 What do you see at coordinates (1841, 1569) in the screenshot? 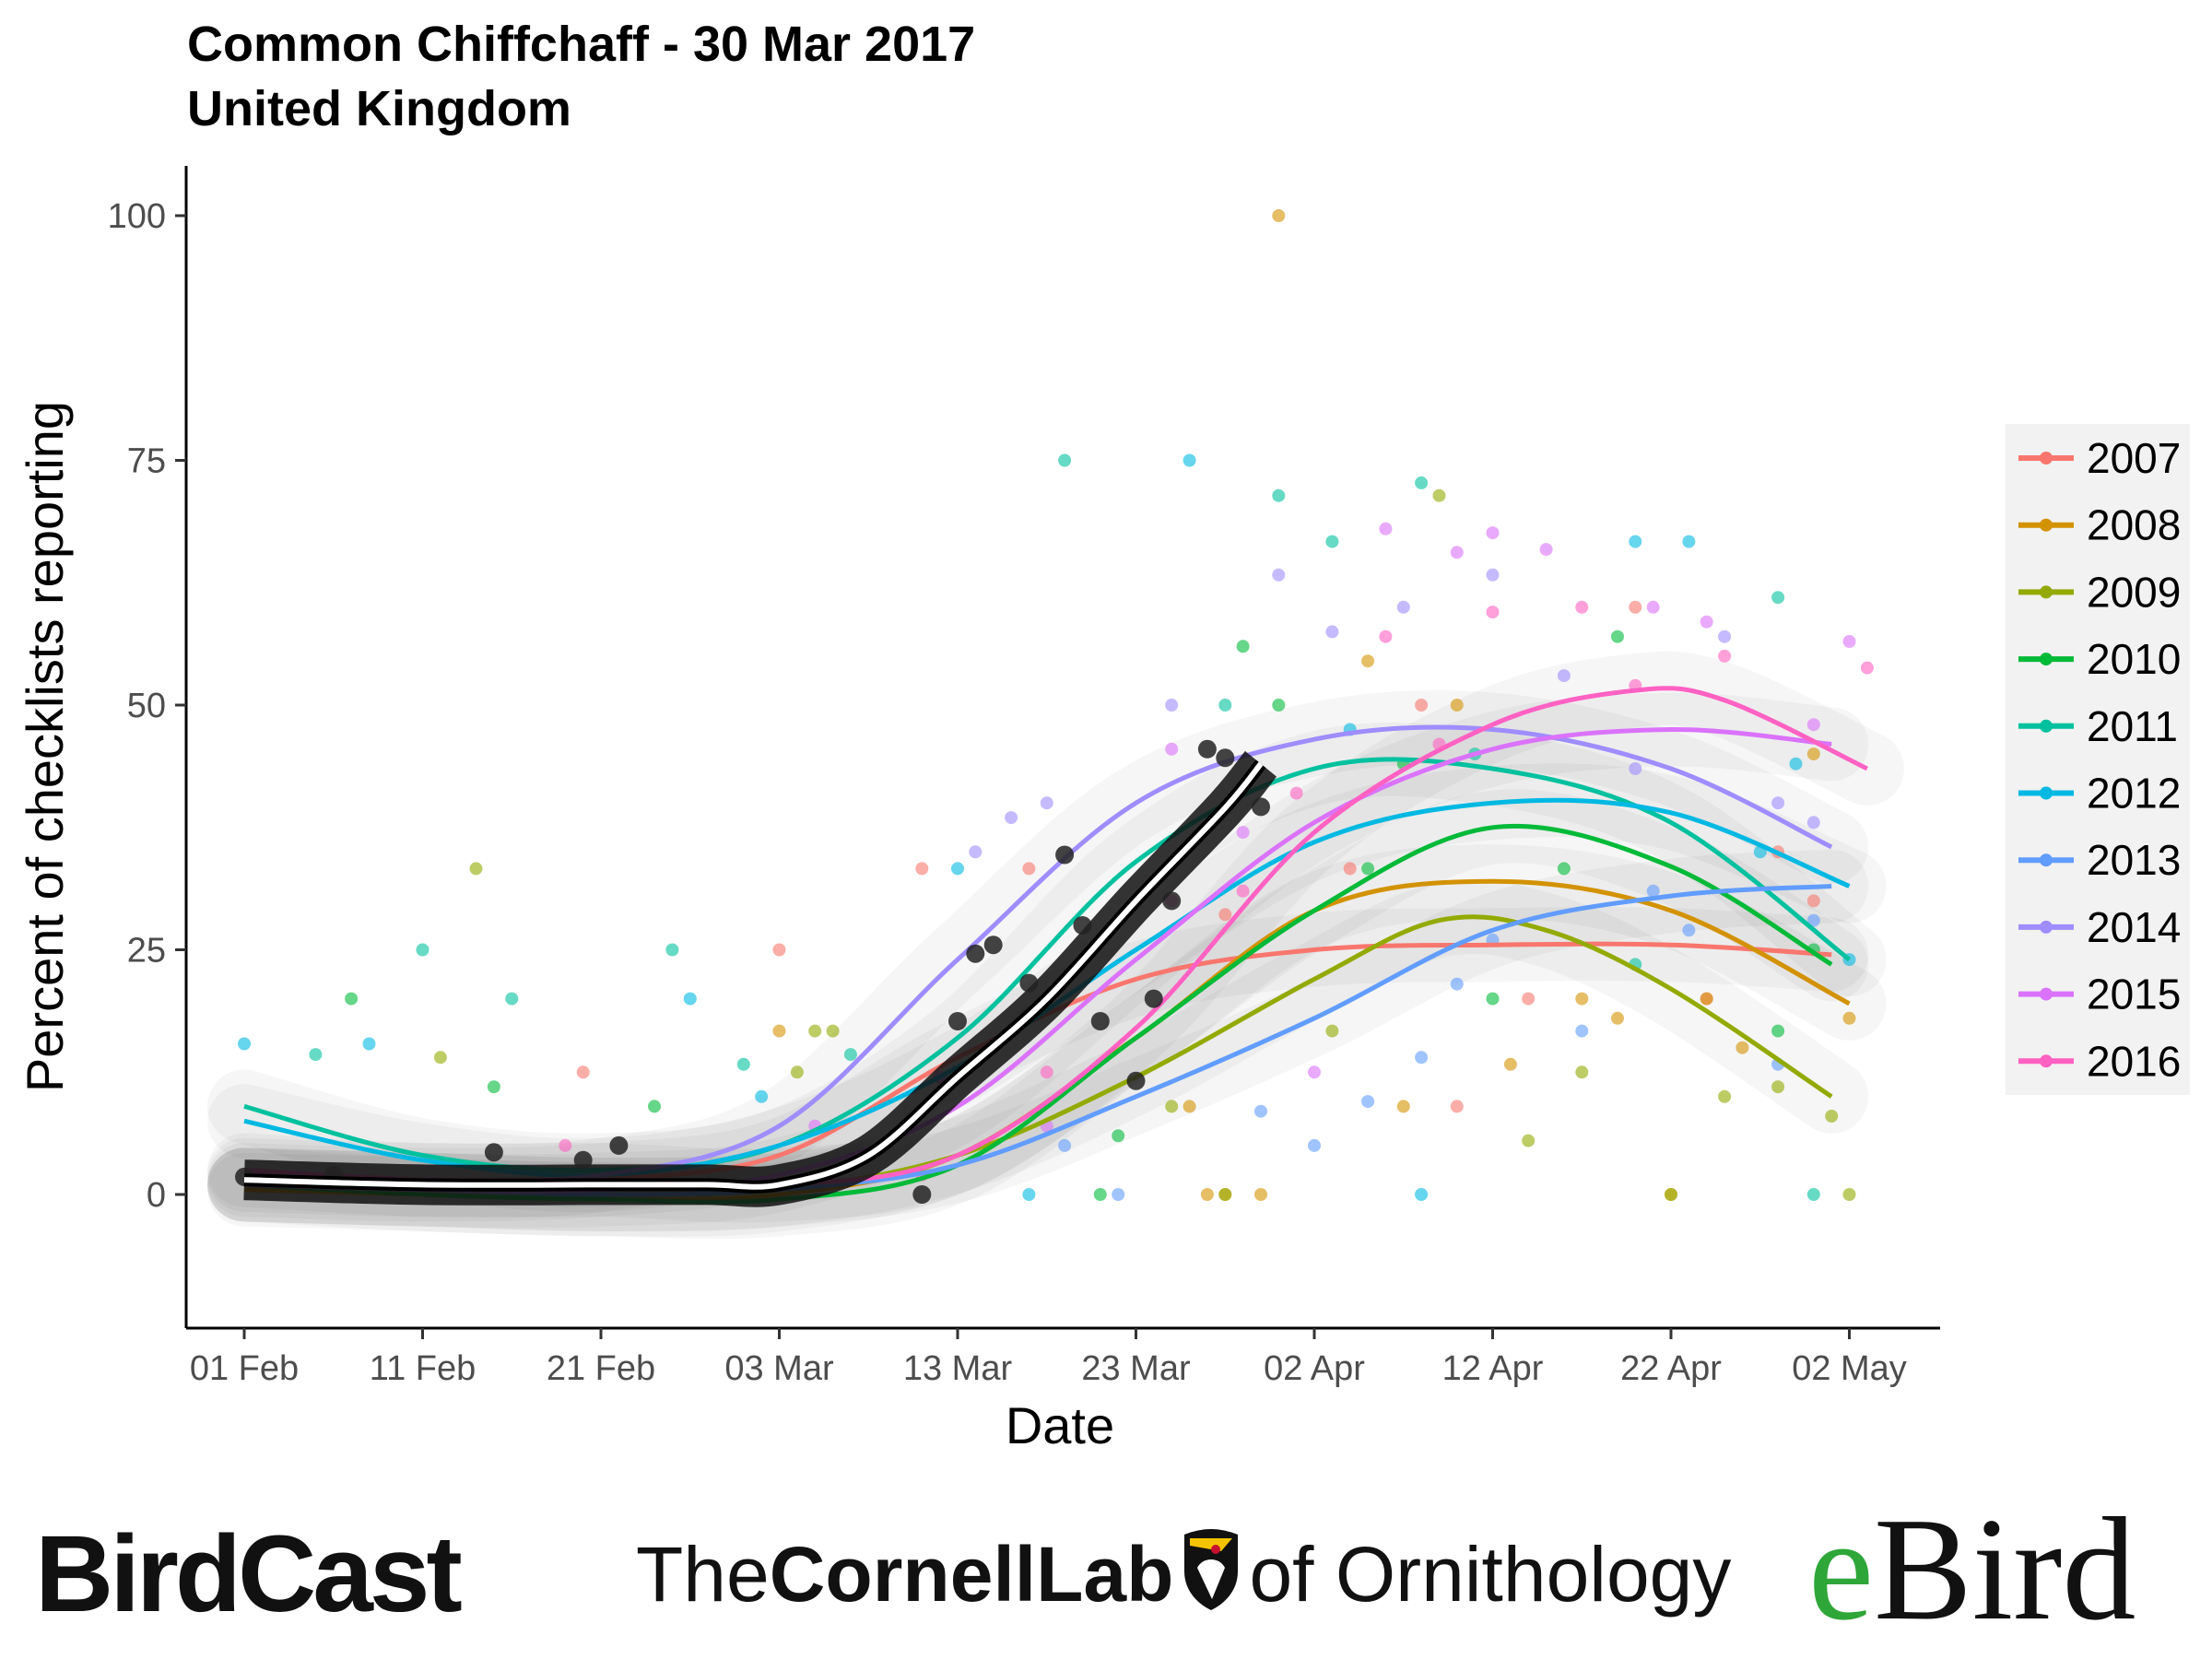
I see `ebird-logo-e: e` at bounding box center [1841, 1569].